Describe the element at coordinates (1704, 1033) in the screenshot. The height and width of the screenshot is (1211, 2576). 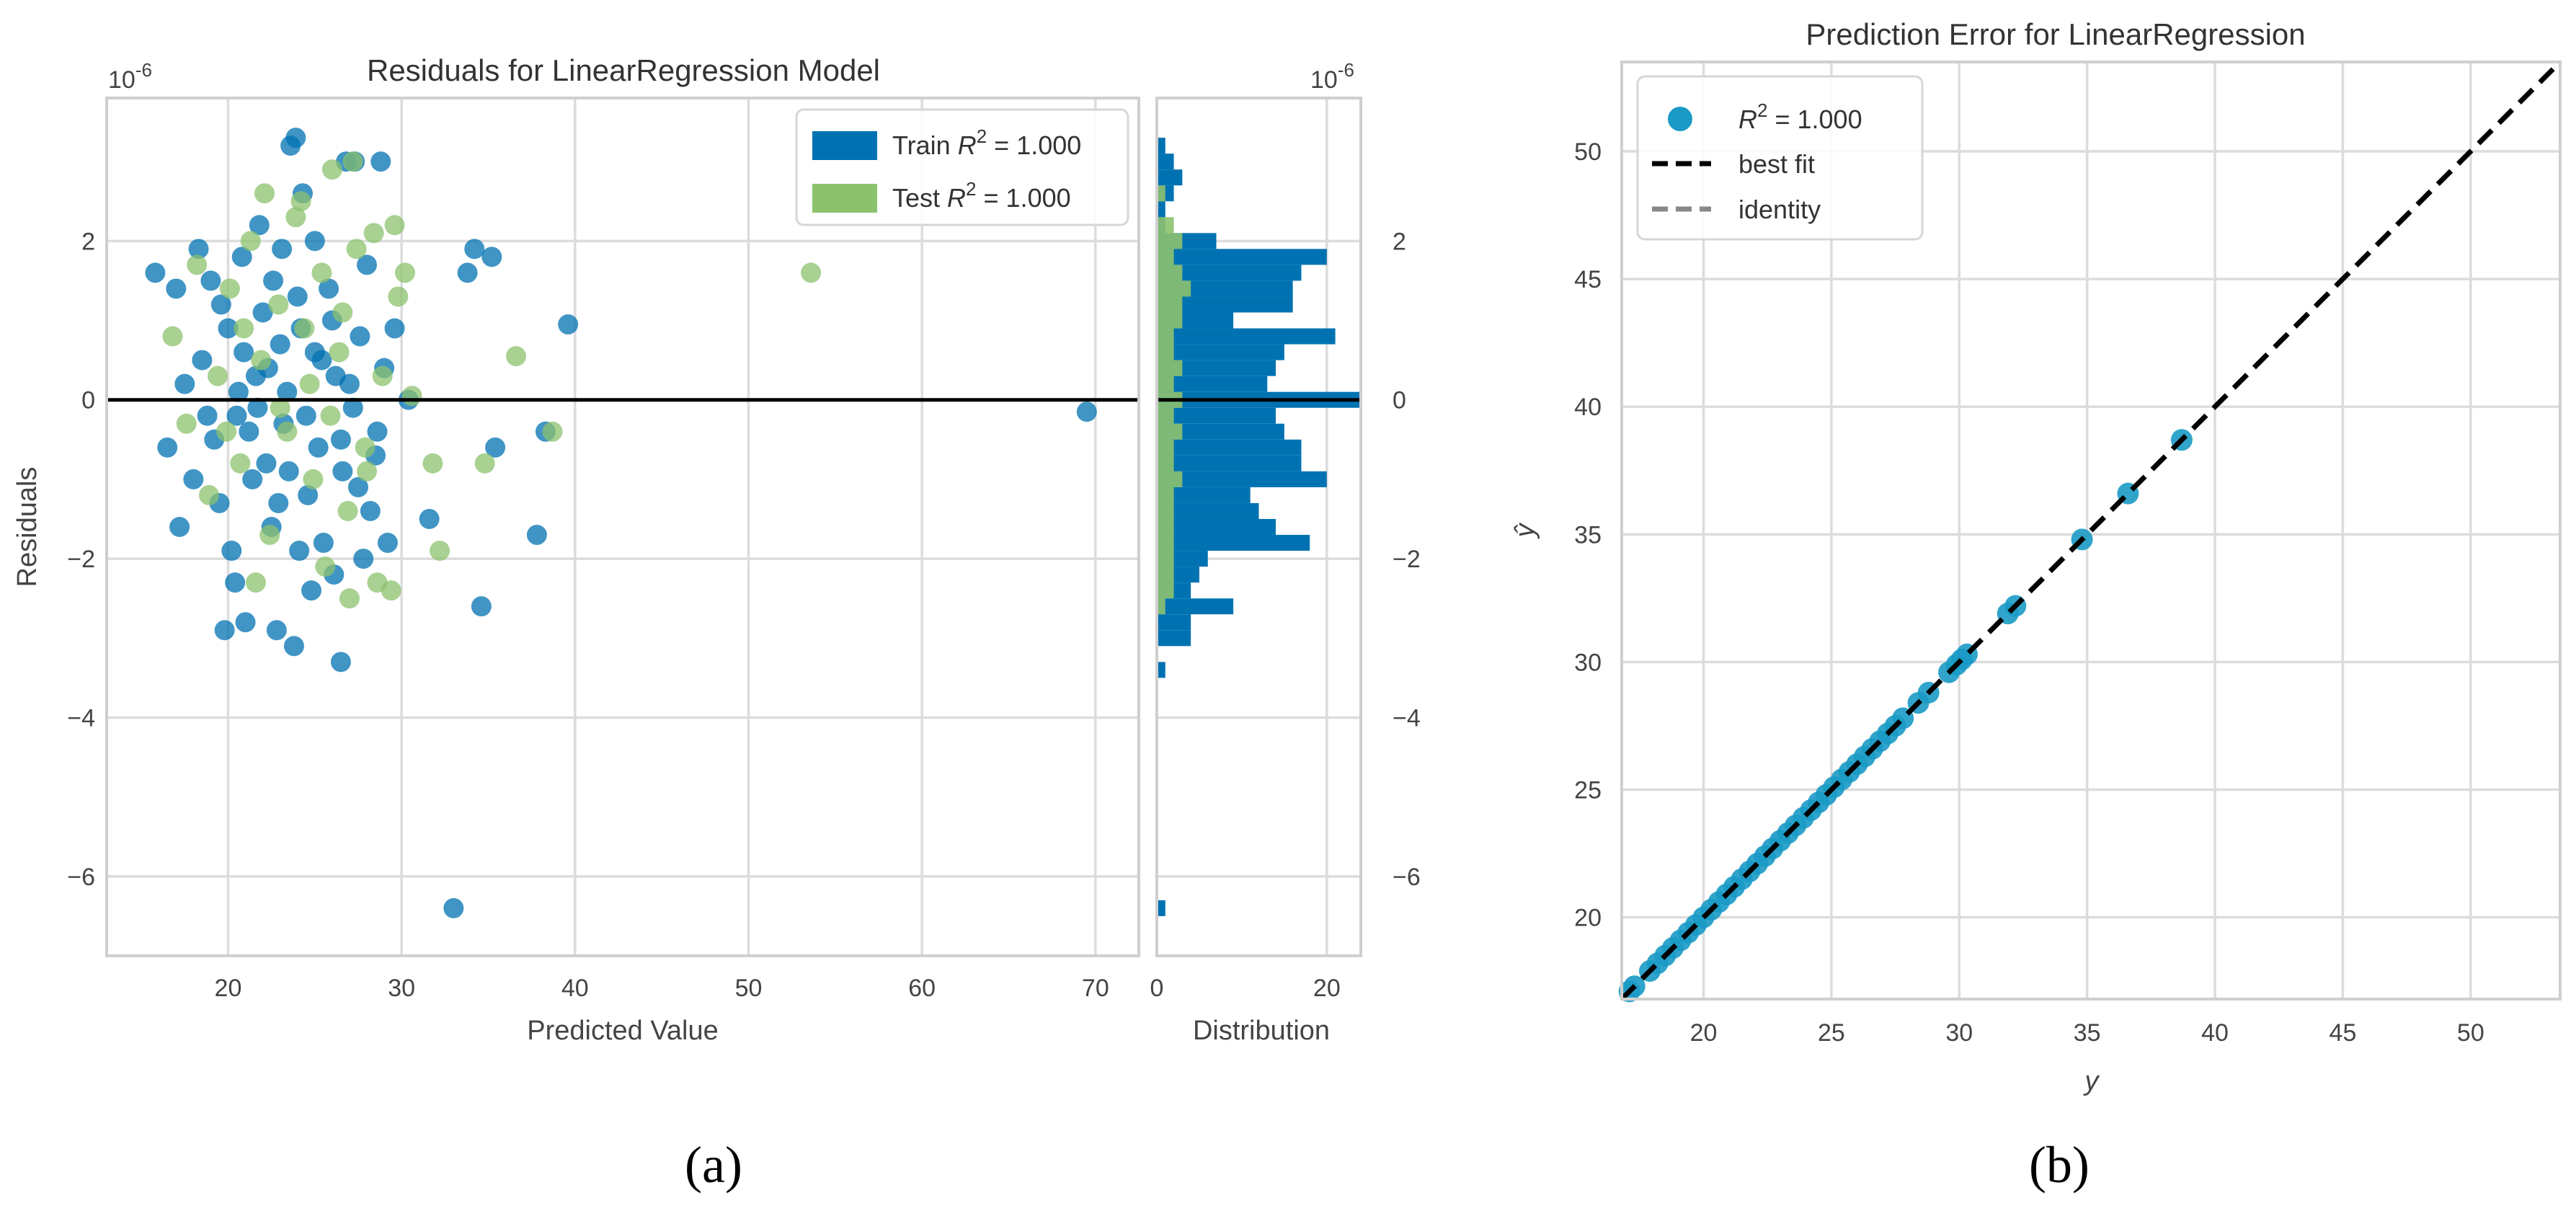
I see `x-tick-label: 20` at that location.